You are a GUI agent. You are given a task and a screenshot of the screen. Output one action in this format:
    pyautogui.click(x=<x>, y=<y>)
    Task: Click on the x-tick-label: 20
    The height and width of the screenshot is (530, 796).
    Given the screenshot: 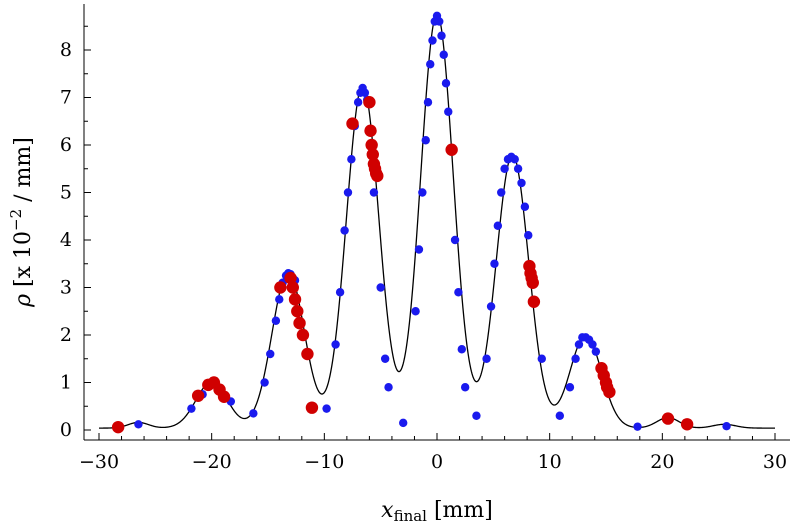 What is the action you would take?
    pyautogui.click(x=662, y=462)
    